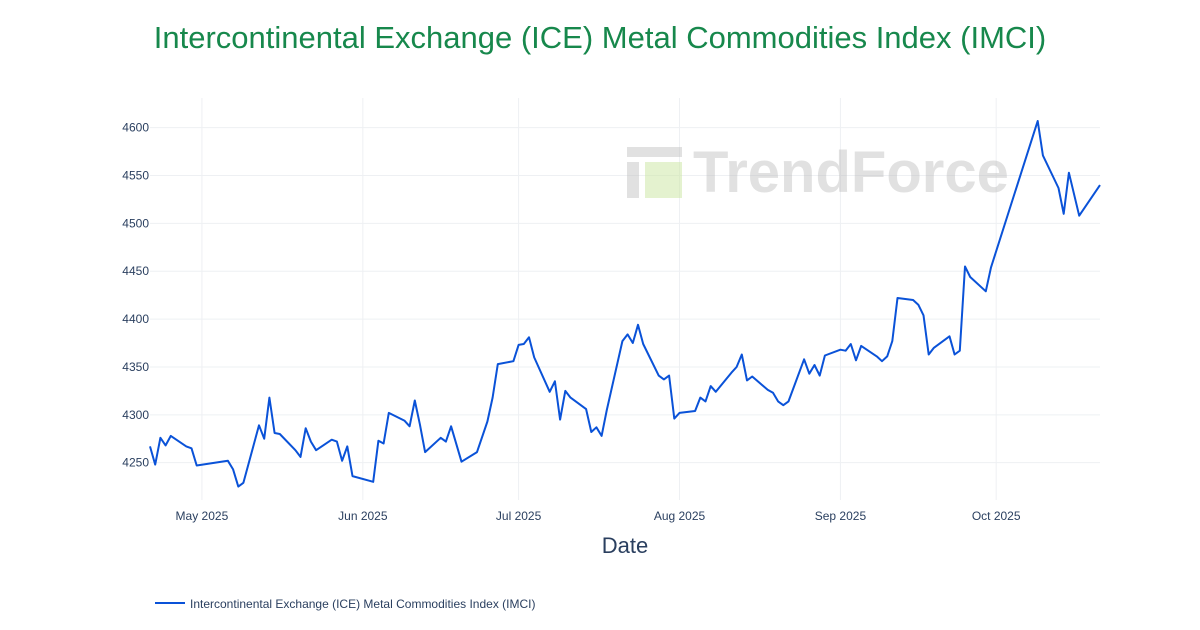 Image resolution: width=1200 pixels, height=630 pixels. Describe the element at coordinates (996, 516) in the screenshot. I see `x-tick-label: Oct 2025` at that location.